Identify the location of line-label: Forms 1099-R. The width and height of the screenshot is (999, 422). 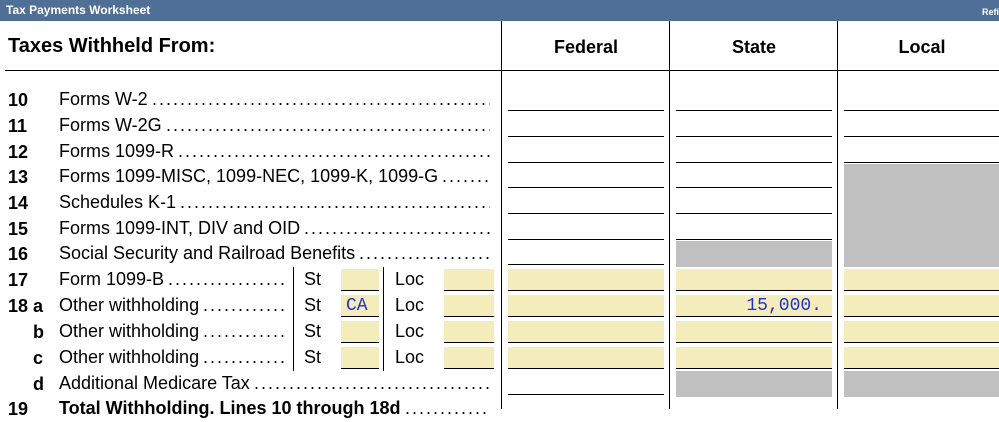
(117, 151).